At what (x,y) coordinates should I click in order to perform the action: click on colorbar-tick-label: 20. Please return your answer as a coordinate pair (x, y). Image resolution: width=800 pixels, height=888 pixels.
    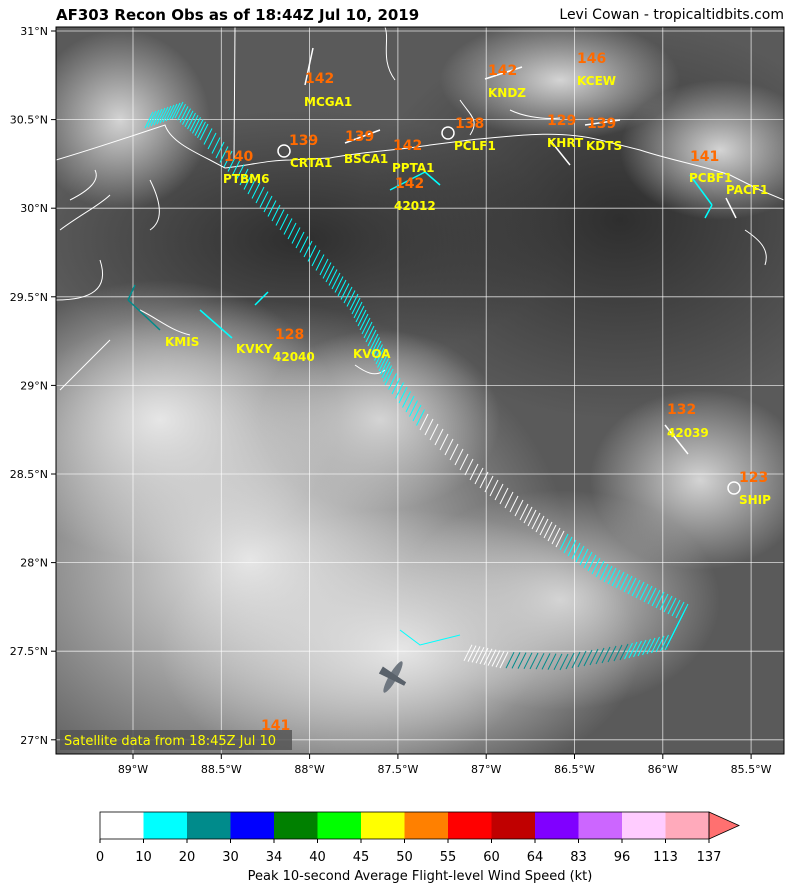
    Looking at the image, I should click on (187, 857).